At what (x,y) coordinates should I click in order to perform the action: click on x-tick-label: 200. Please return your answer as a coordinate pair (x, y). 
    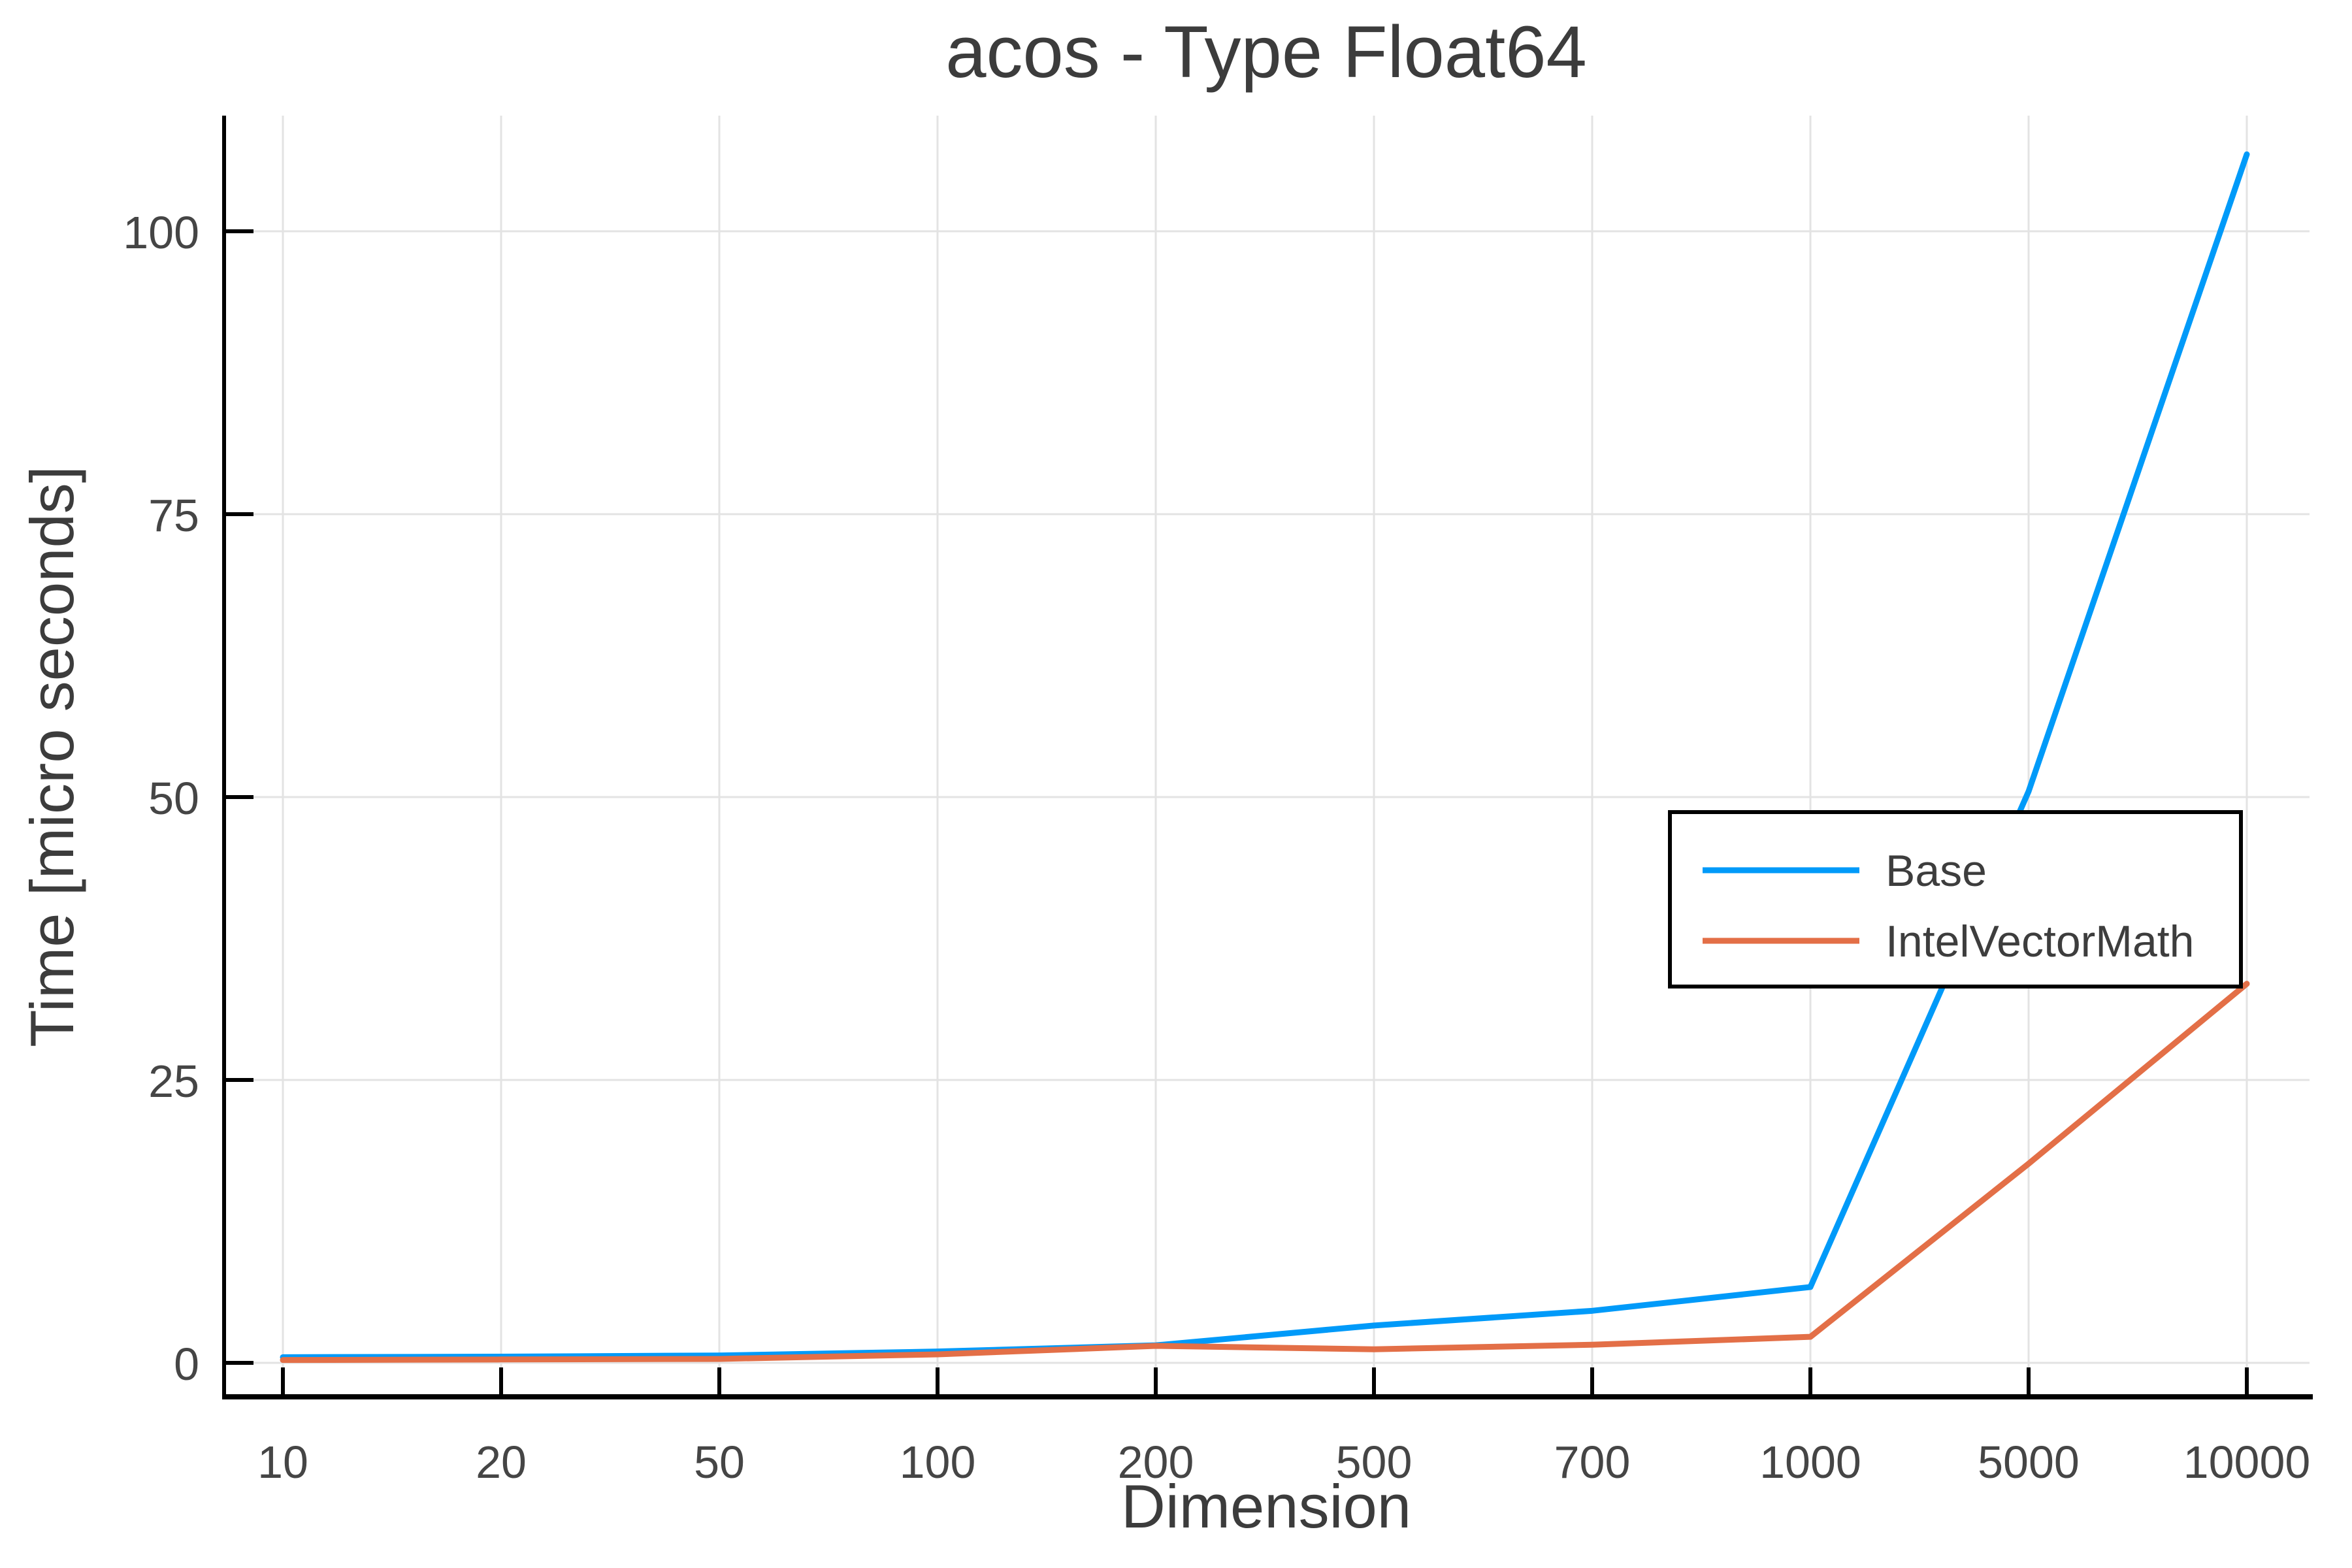
    Looking at the image, I should click on (1156, 1462).